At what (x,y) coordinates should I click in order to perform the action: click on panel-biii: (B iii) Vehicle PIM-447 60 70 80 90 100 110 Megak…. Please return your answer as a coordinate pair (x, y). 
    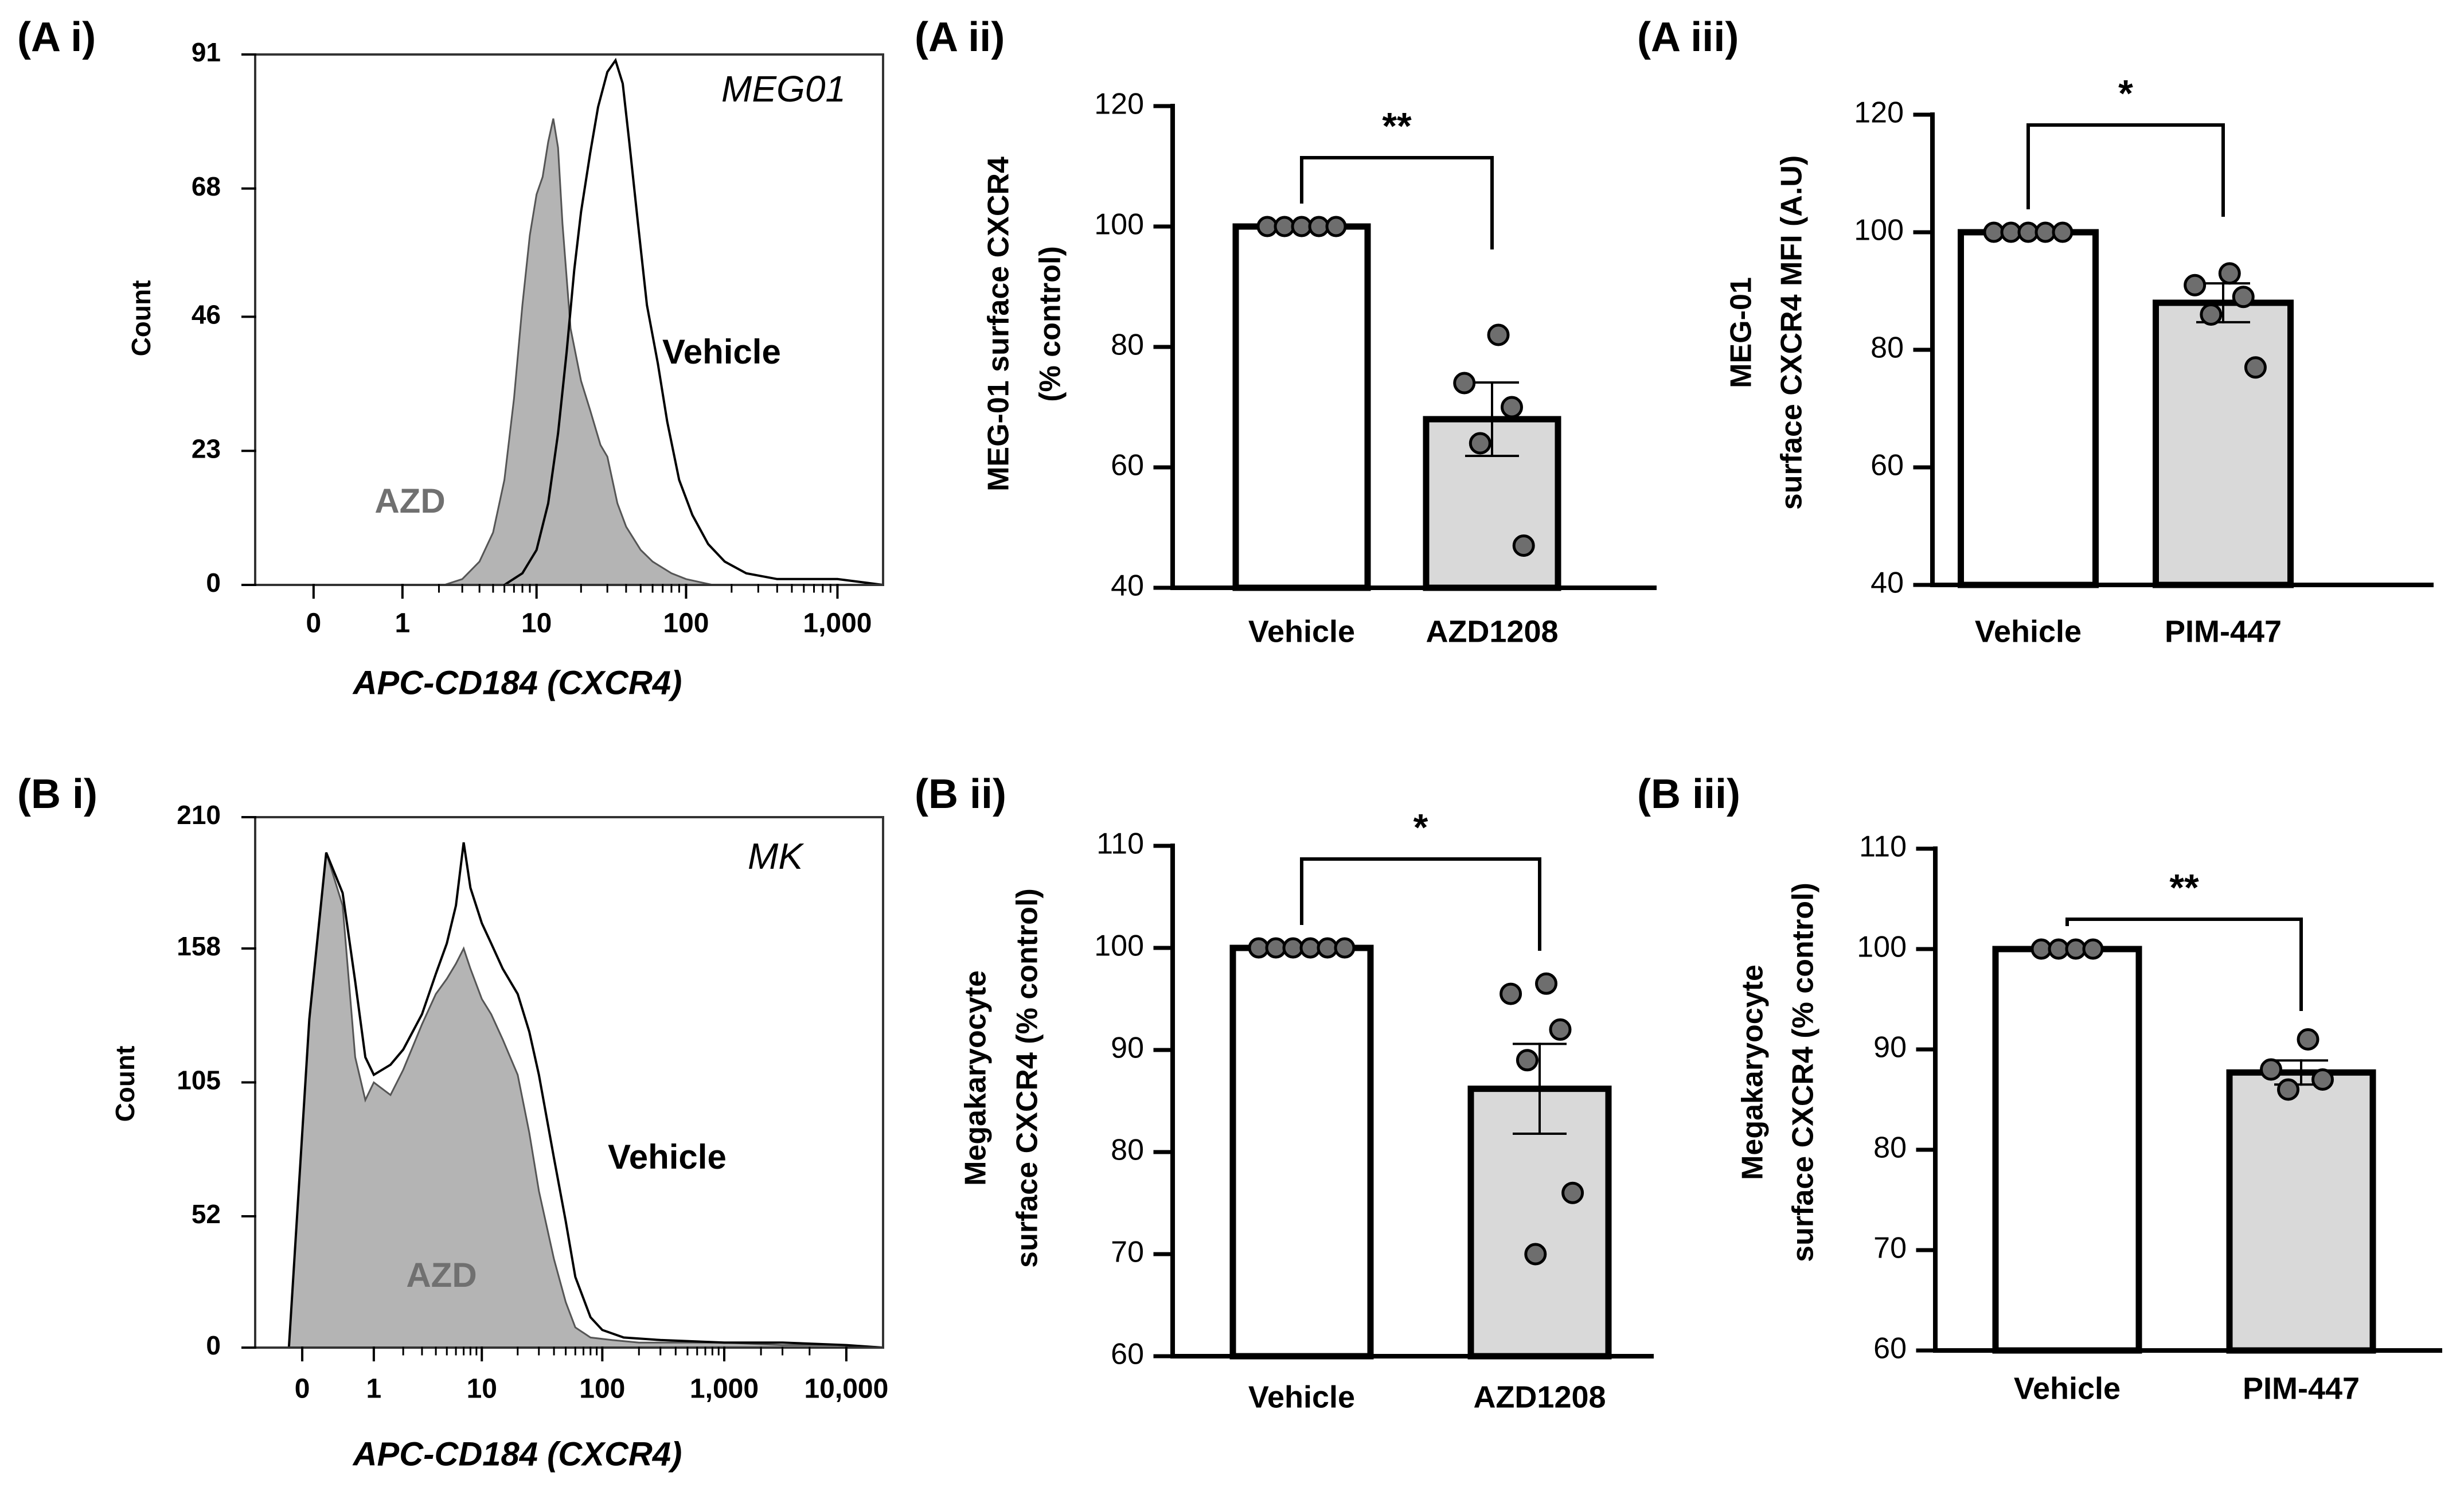
    Looking at the image, I should click on (2039, 1088).